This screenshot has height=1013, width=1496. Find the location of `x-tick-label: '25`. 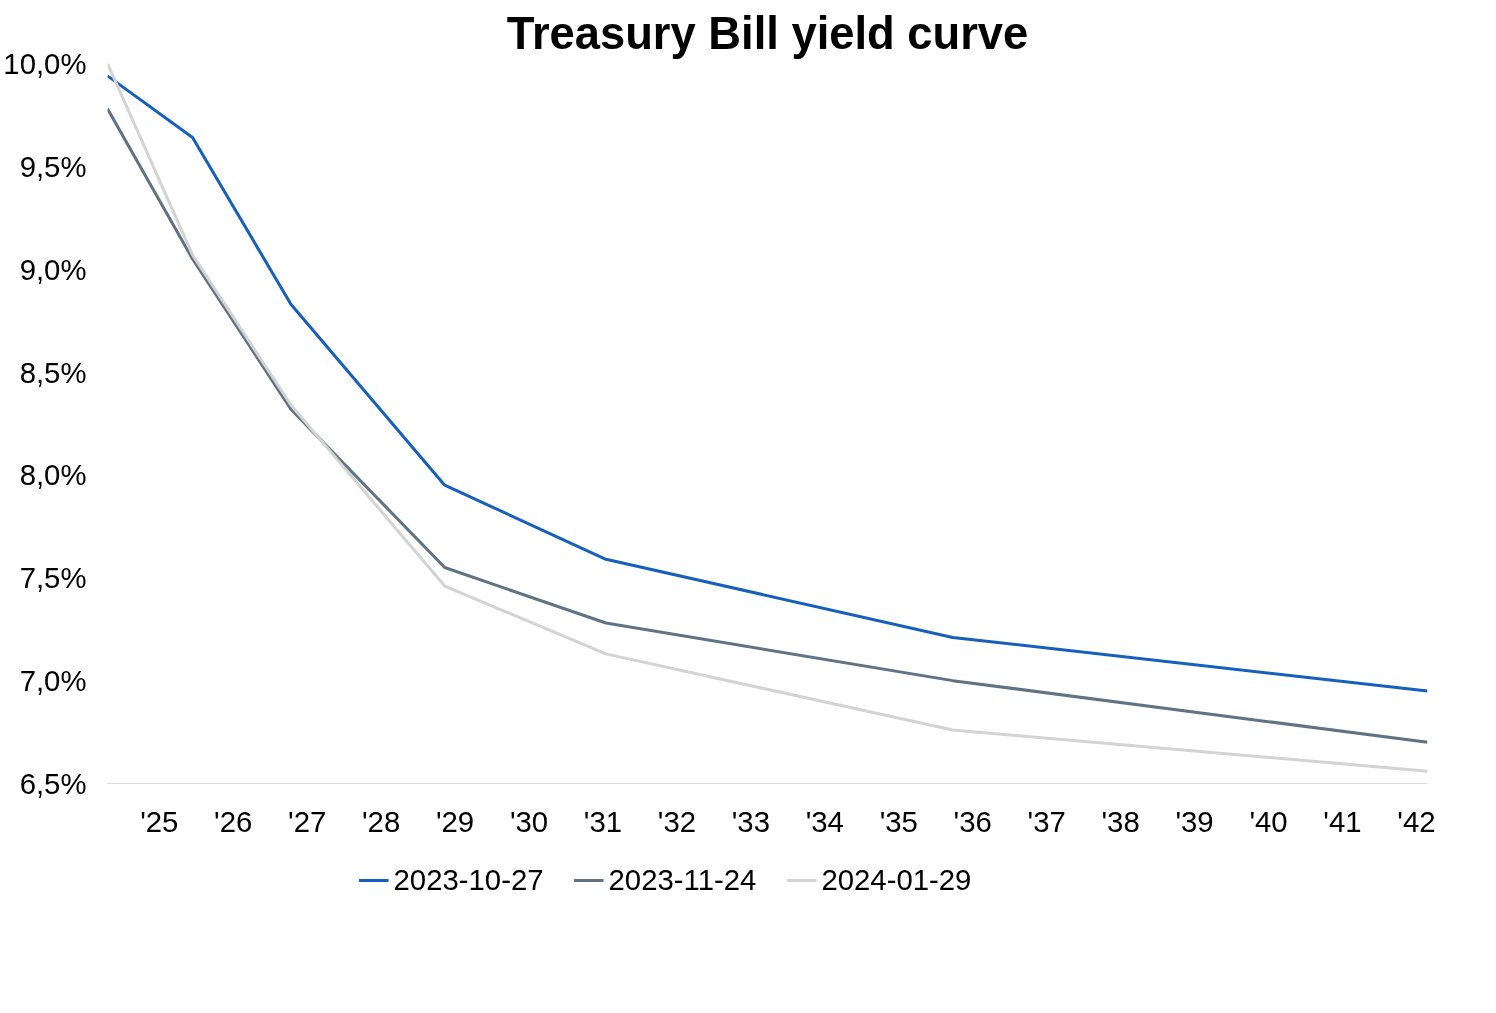

x-tick-label: '25 is located at coordinates (159, 821).